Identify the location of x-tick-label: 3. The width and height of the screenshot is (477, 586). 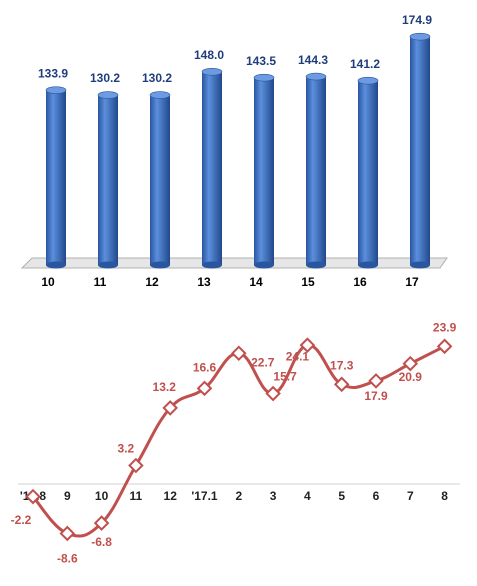
(273, 496).